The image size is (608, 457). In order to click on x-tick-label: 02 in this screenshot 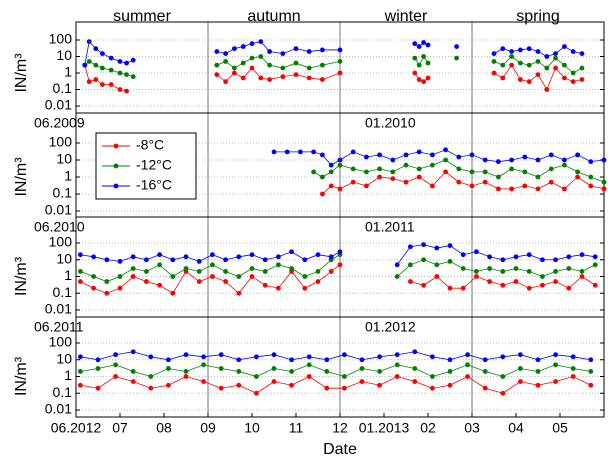, I will do `click(428, 428)`.